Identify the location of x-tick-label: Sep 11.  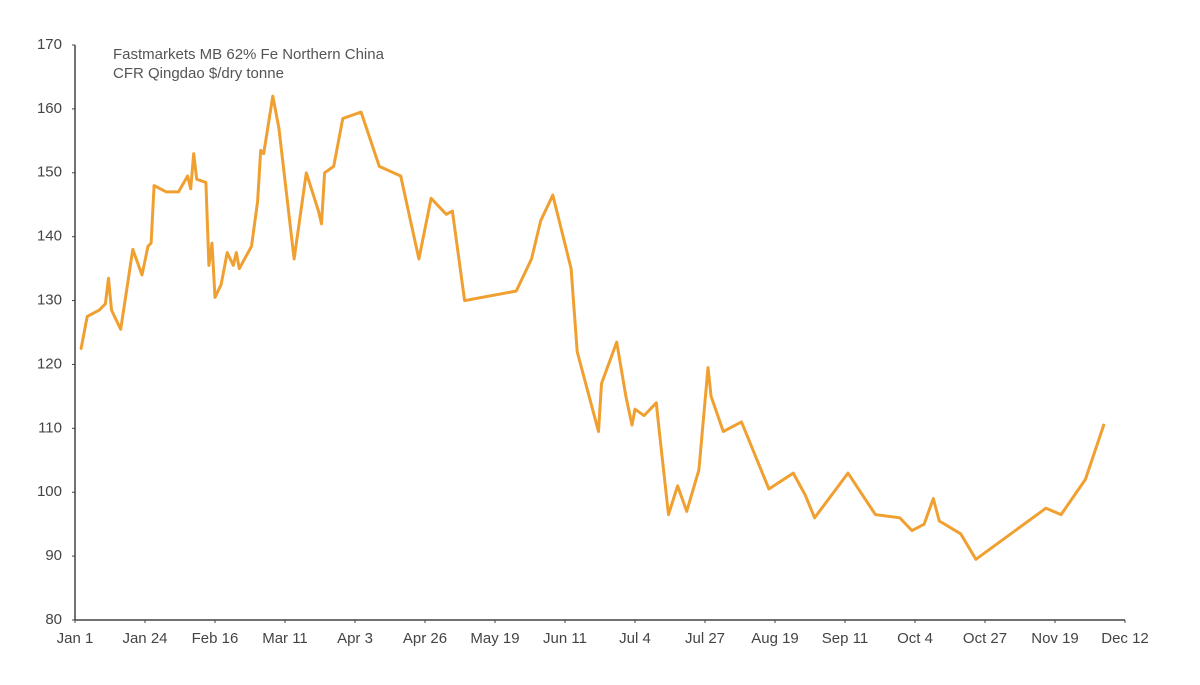
(845, 638).